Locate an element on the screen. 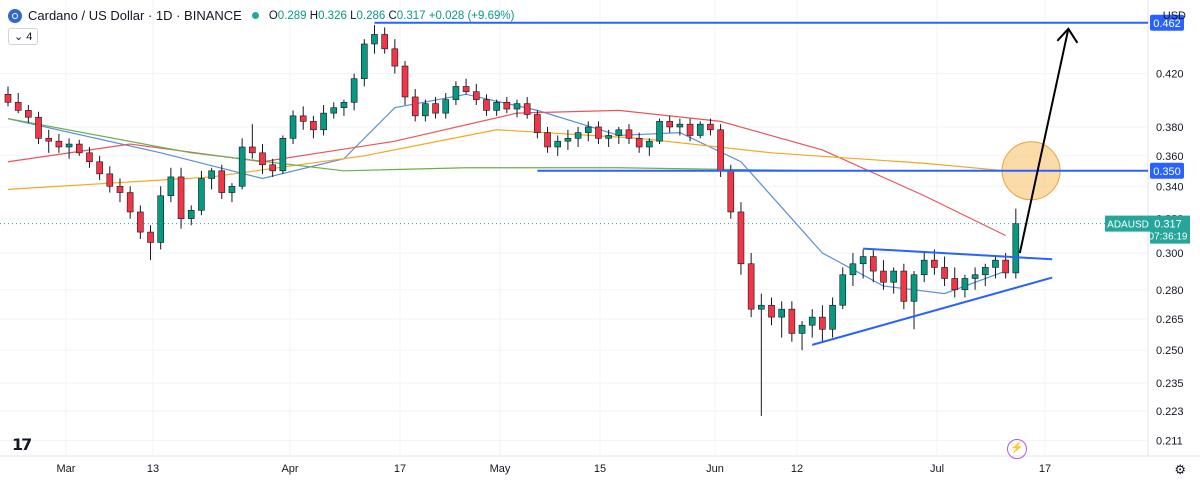 The height and width of the screenshot is (482, 1200). x-tick-label: Jun is located at coordinates (715, 469).